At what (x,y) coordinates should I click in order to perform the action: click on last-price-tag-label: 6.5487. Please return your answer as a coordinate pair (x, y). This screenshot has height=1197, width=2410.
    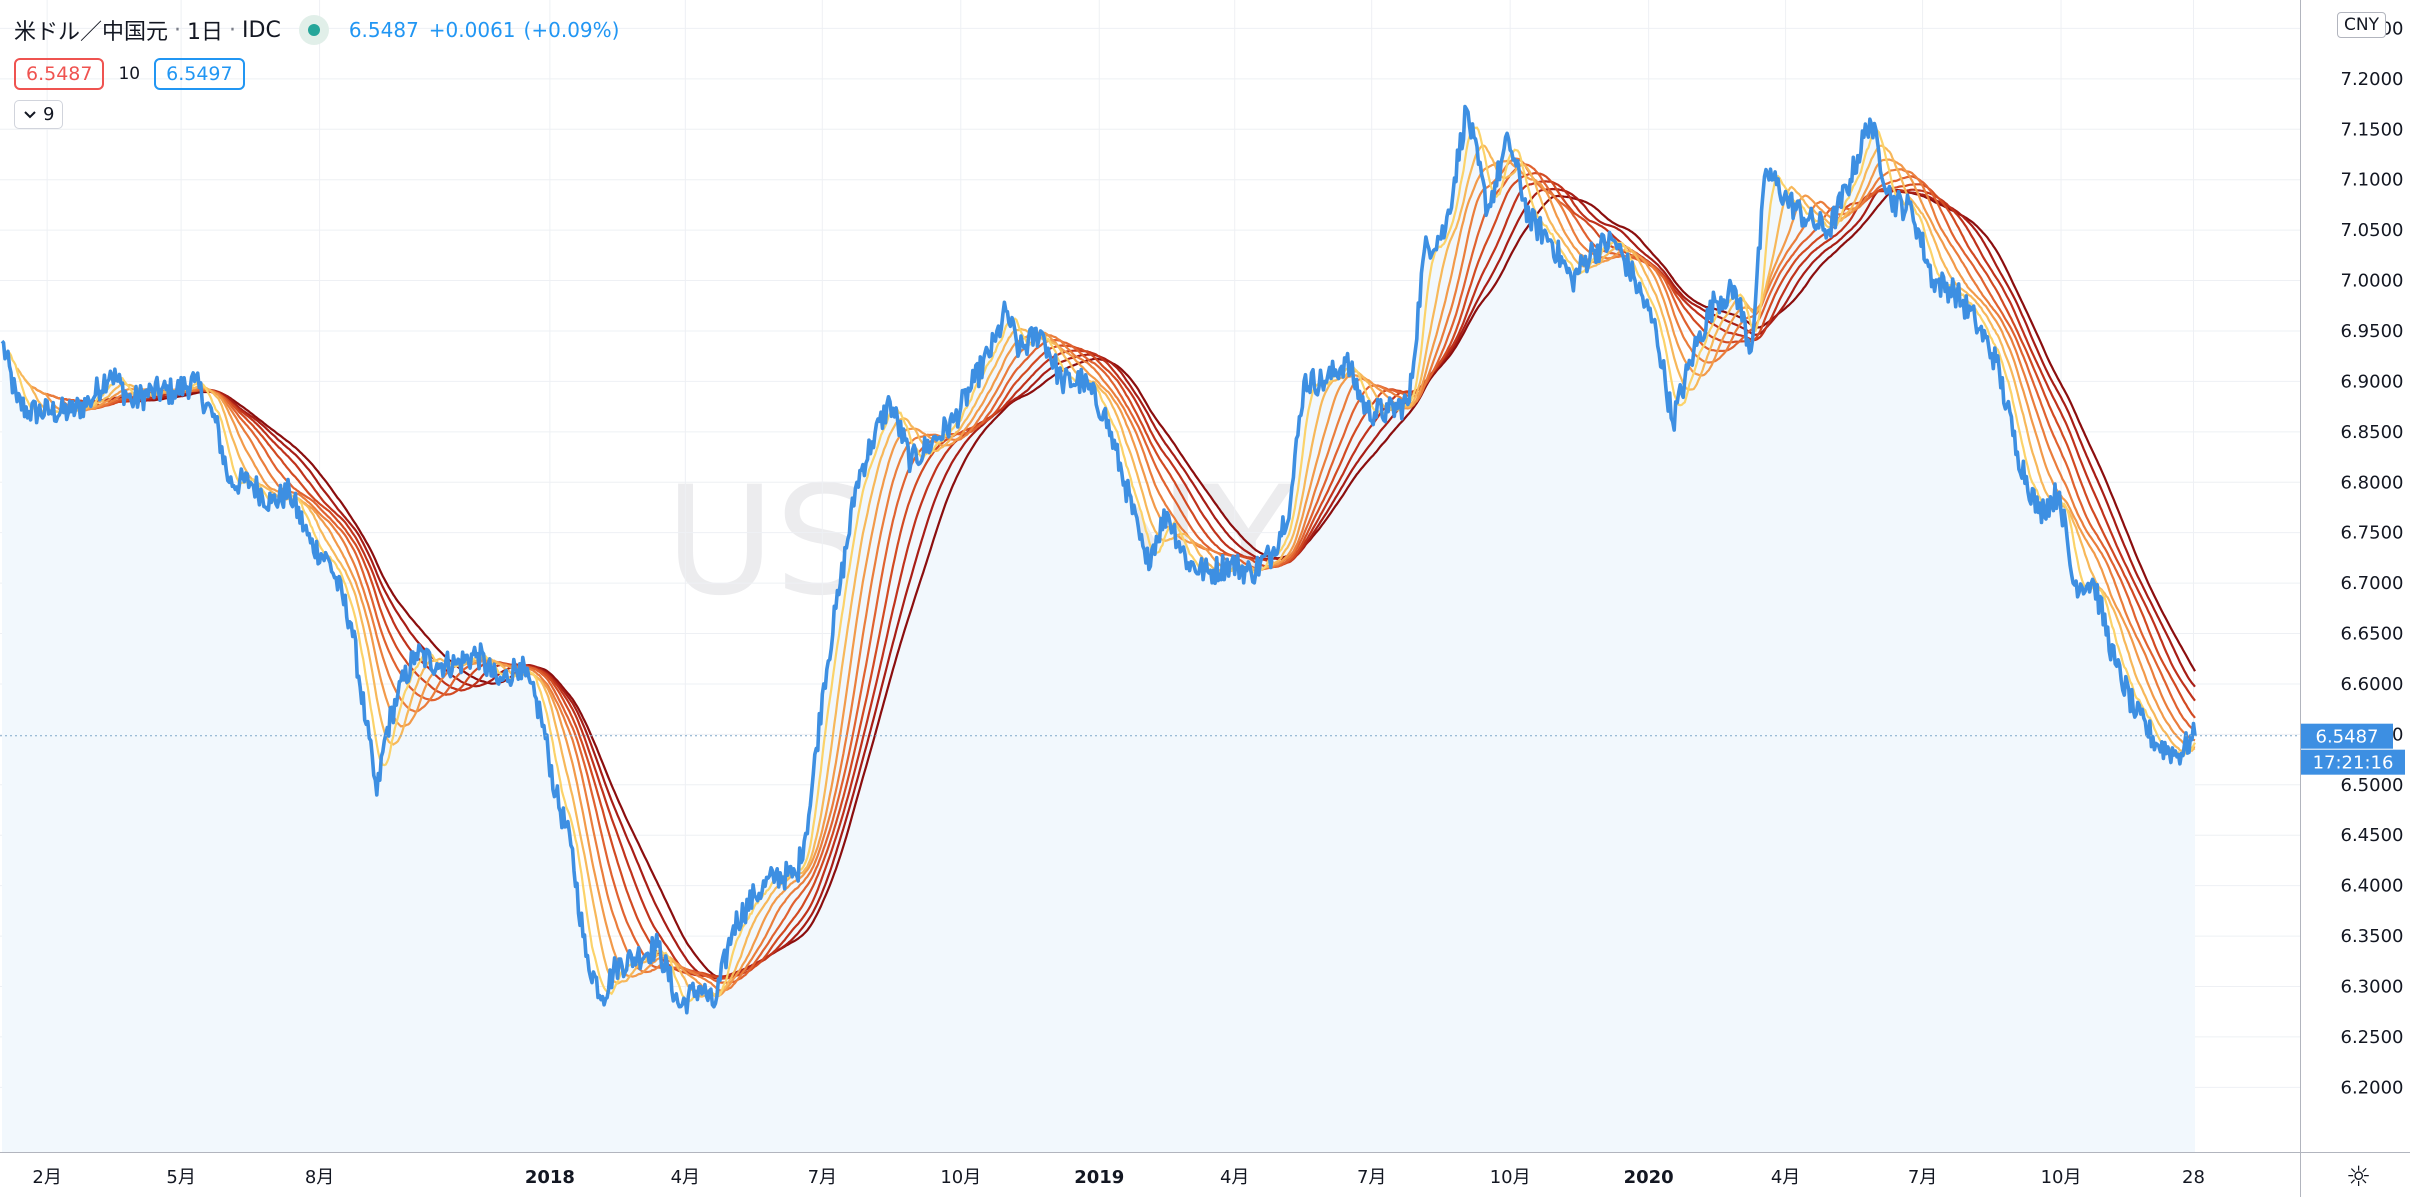
    Looking at the image, I should click on (2347, 737).